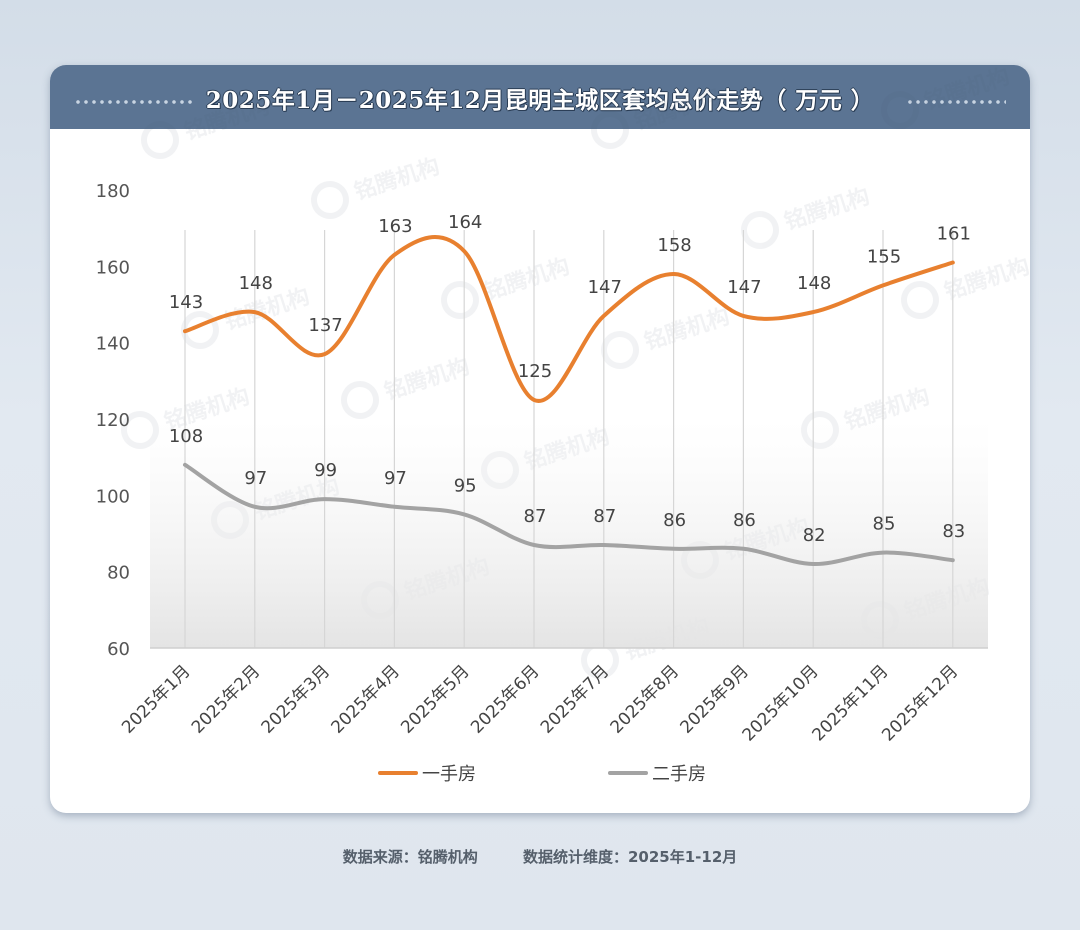  Describe the element at coordinates (540, 100) in the screenshot. I see `chart-title: 2025年1月－2025年12月昆明主城区套均总价走势（ 万元 ）` at that location.